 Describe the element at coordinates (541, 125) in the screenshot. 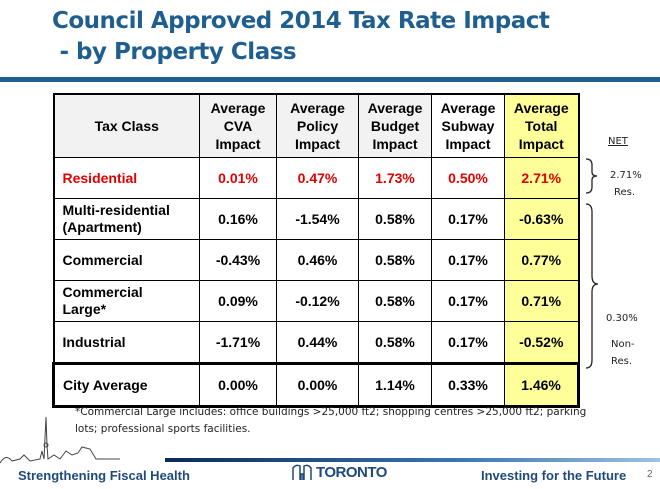

I see `header-total: Average Total Impact` at that location.